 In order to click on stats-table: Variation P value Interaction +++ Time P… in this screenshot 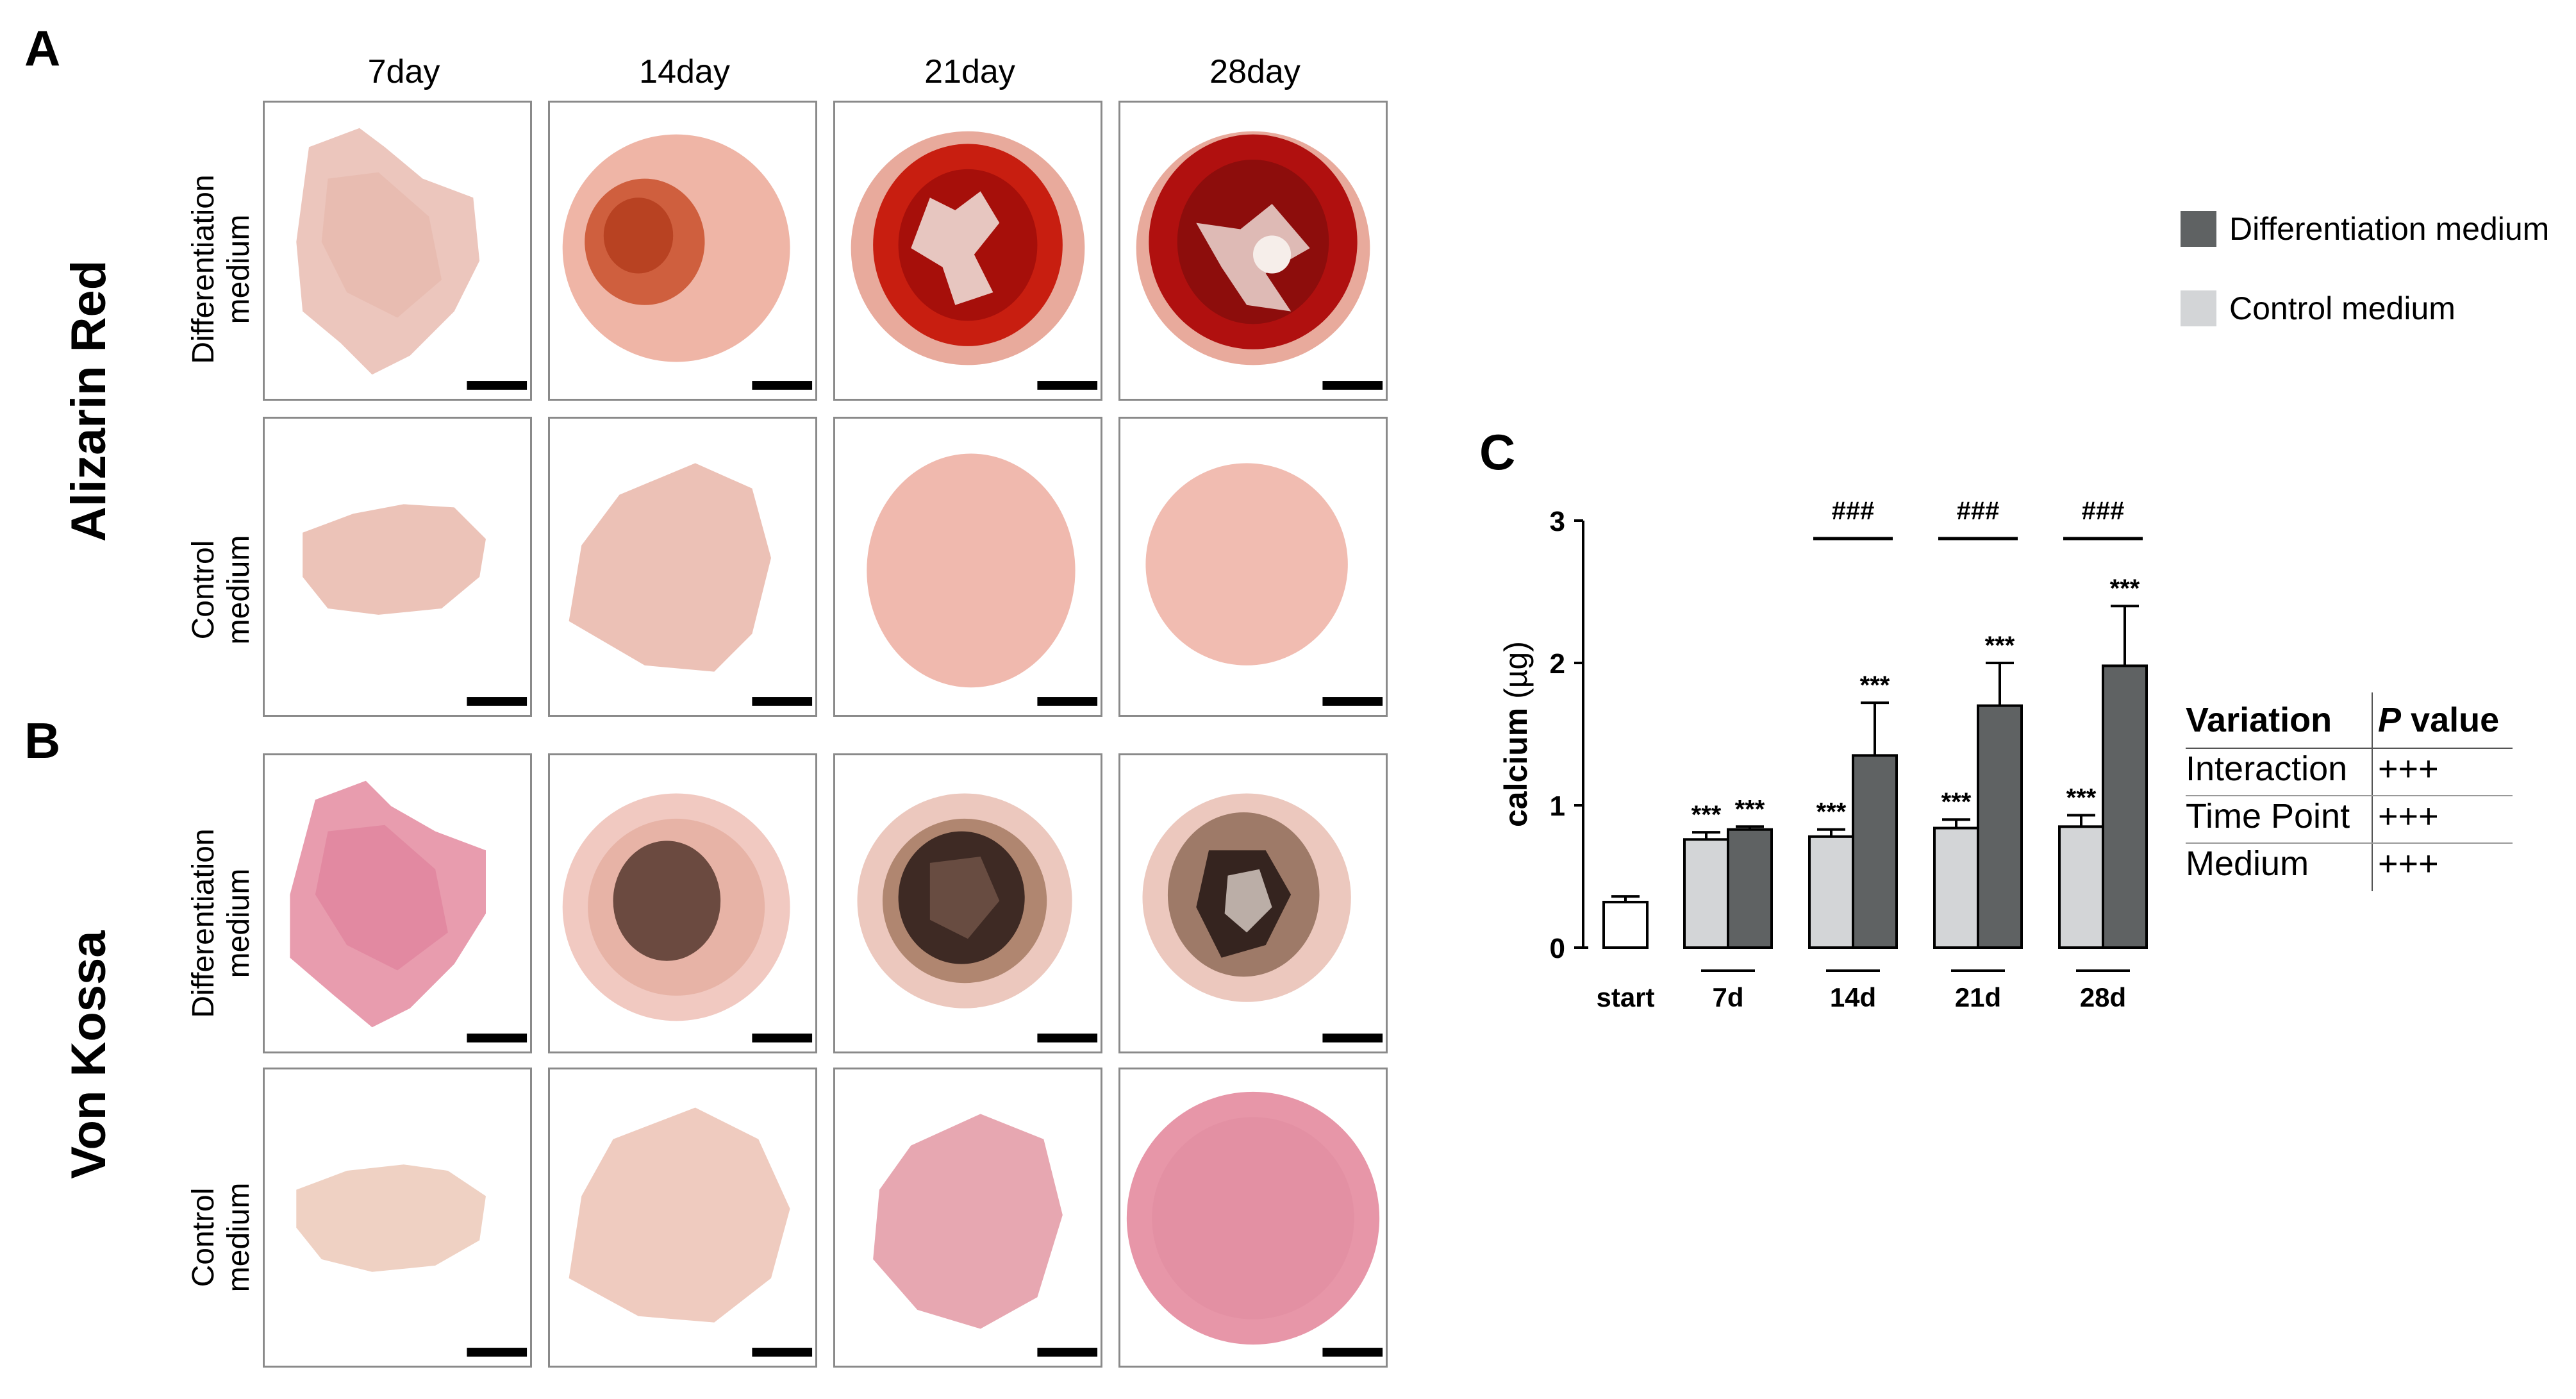, I will do `click(2352, 798)`.